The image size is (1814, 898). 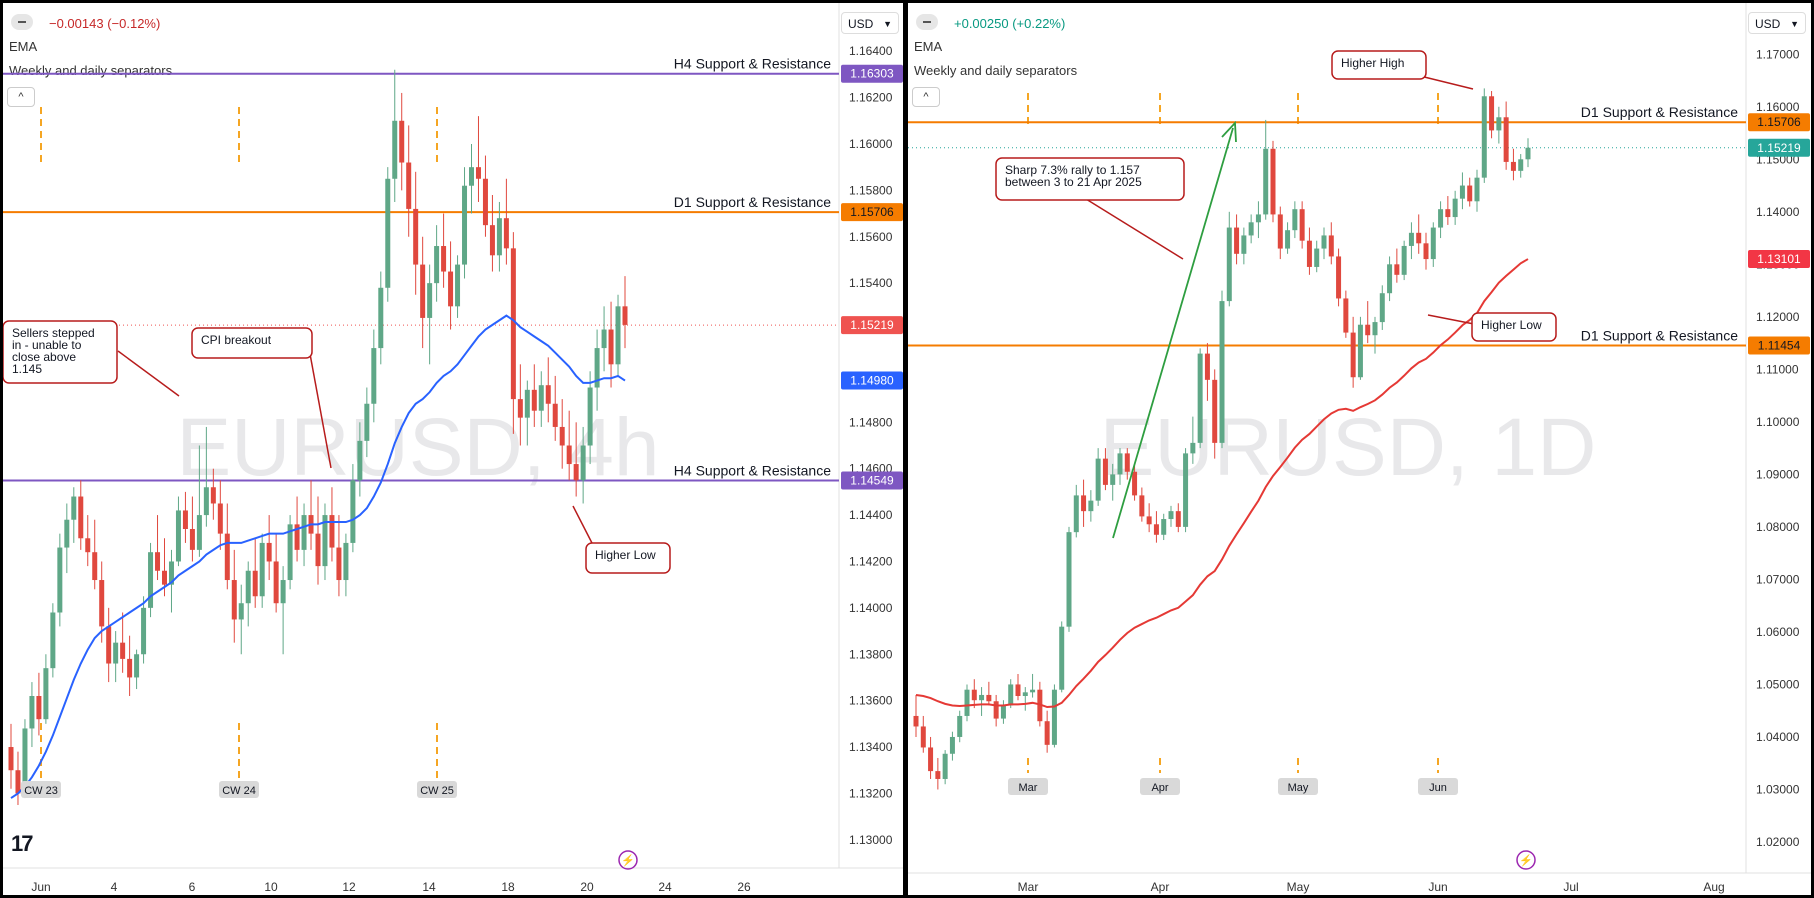 I want to click on arrow-head-icon, so click(x=1229, y=131).